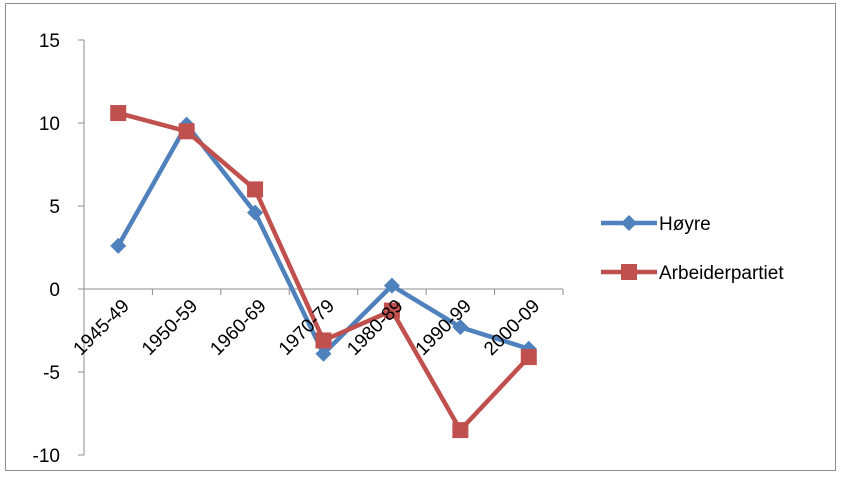  I want to click on legend-entry: Arbeiderpartiet, so click(692, 273).